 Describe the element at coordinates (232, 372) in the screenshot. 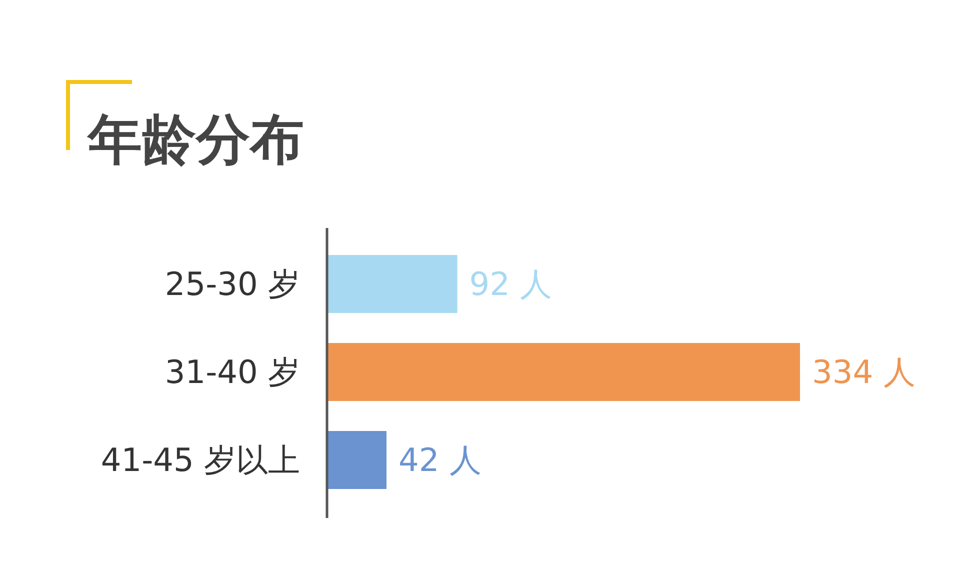

I see `y-tick-label: 31-40 岁` at that location.